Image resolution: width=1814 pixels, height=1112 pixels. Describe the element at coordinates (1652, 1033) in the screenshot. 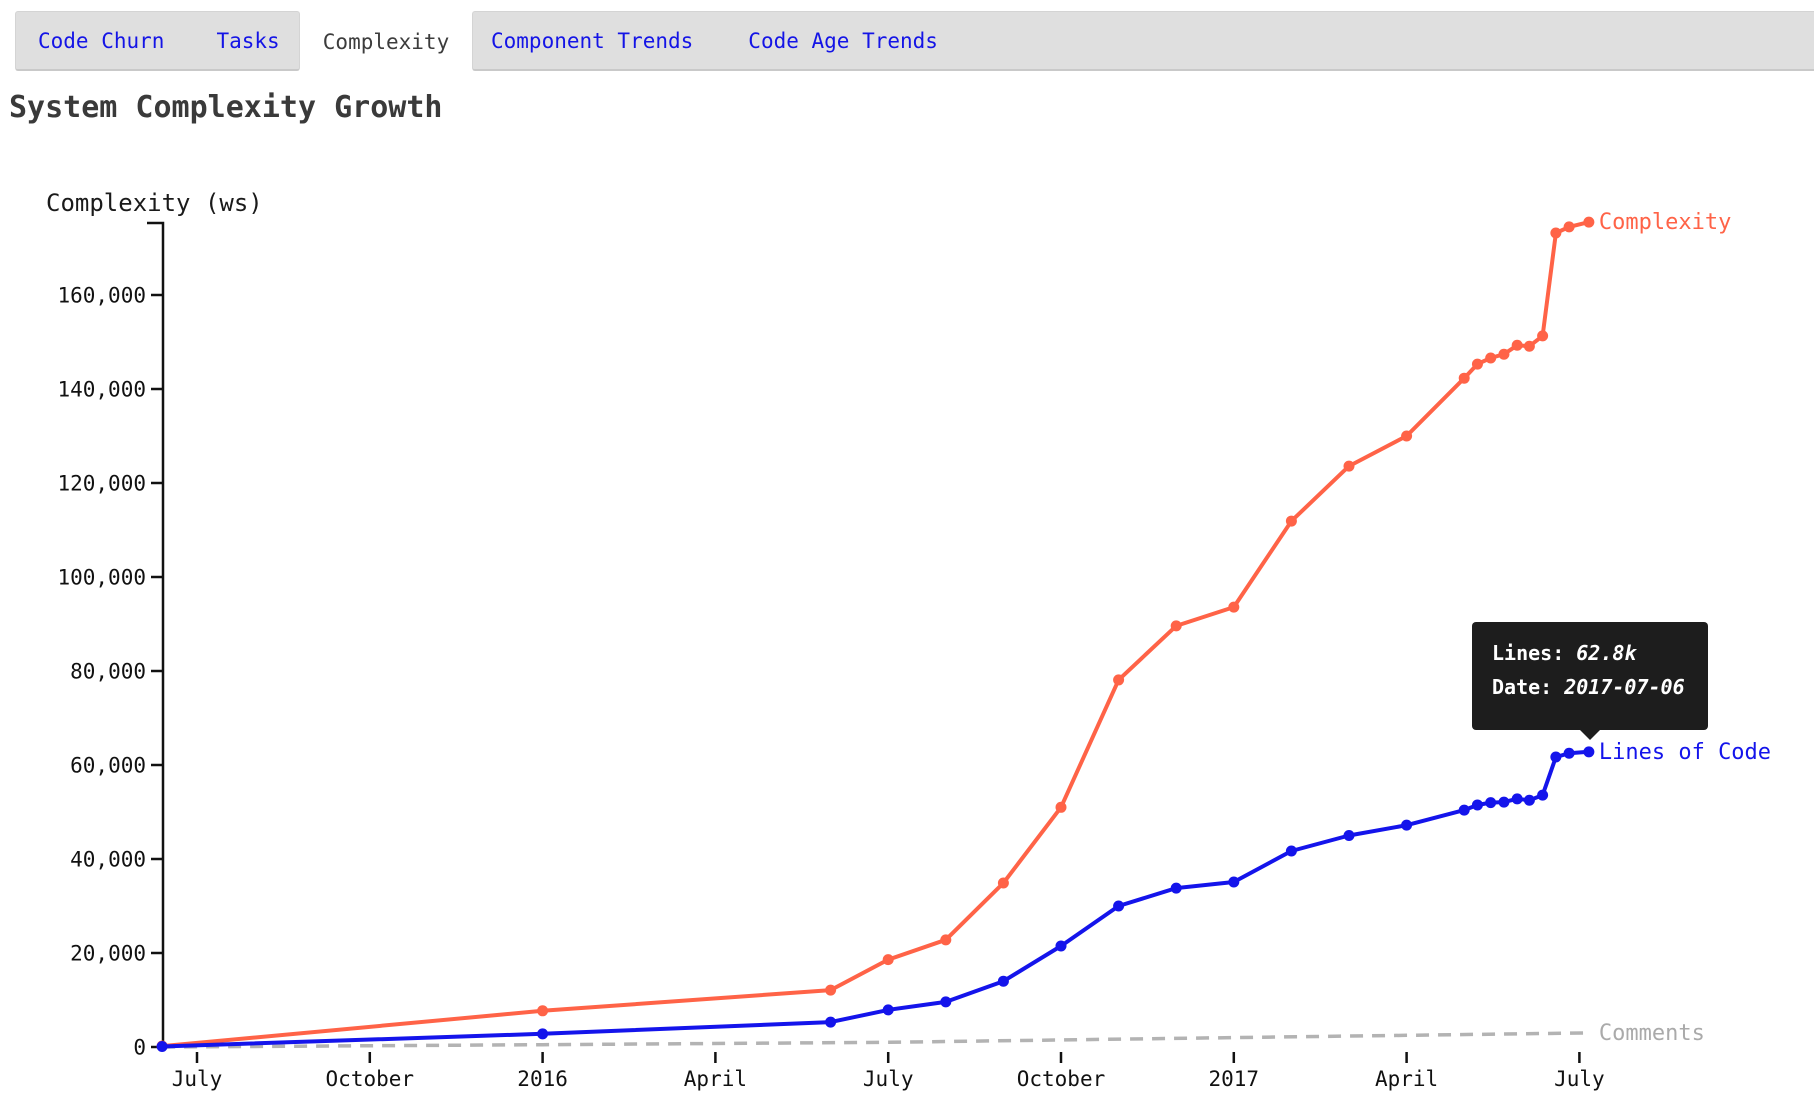

I see `series-label-comments: Comments` at that location.